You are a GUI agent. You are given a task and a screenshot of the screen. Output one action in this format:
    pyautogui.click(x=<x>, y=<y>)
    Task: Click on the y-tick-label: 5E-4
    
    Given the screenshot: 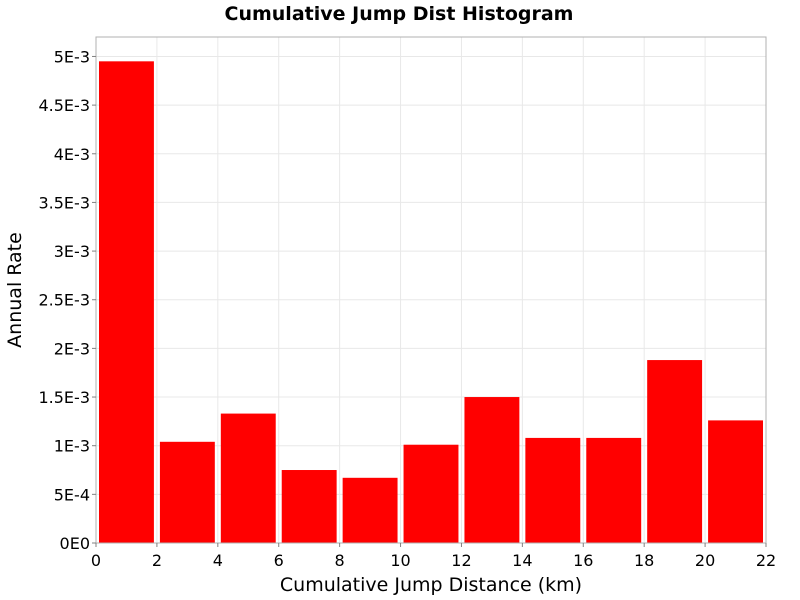 What is the action you would take?
    pyautogui.click(x=72, y=494)
    